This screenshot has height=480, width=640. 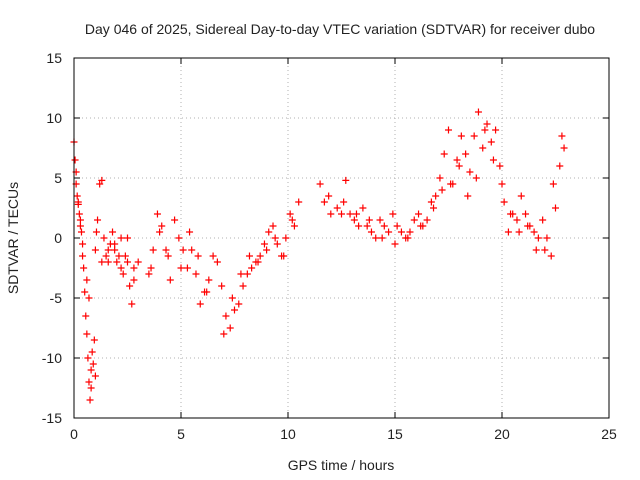 I want to click on x-tick-label: 0, so click(x=74, y=434).